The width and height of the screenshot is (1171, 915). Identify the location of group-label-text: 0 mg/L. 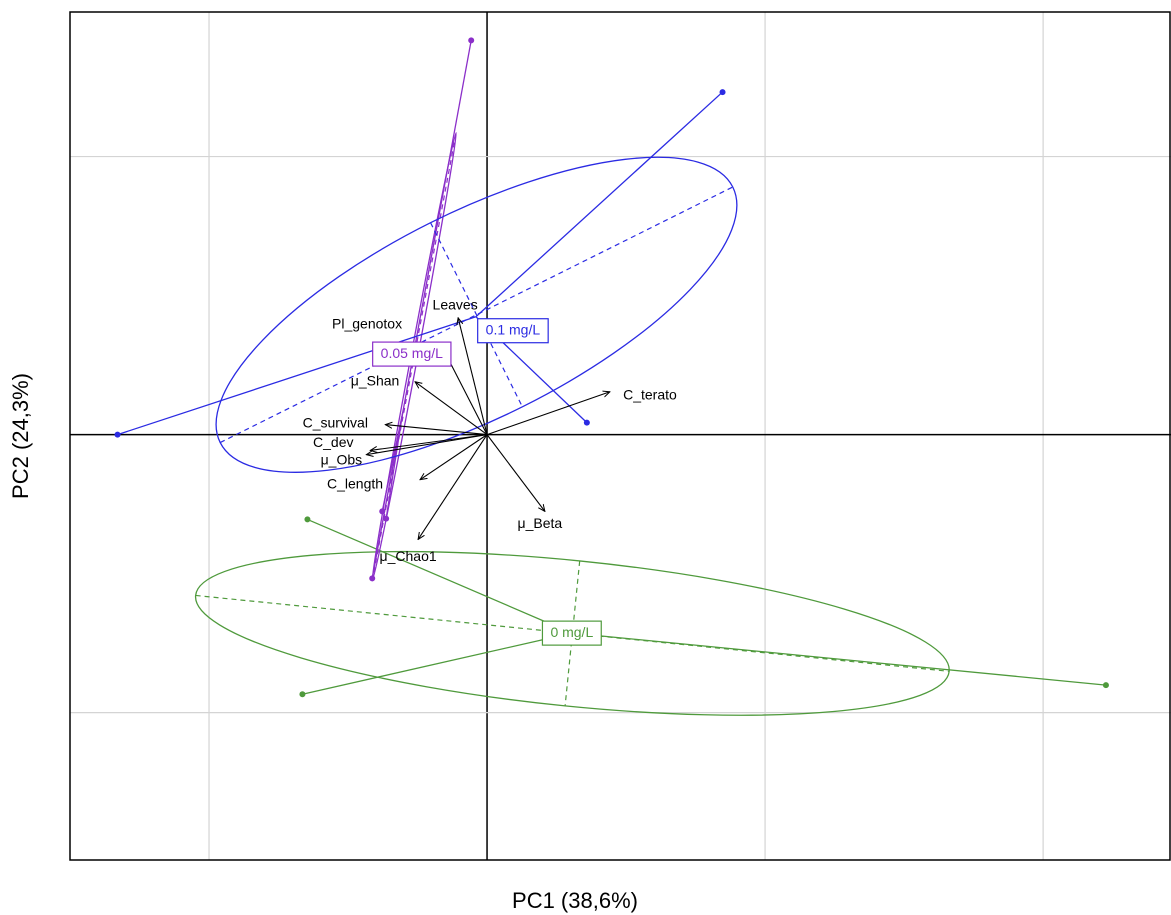
(571, 632).